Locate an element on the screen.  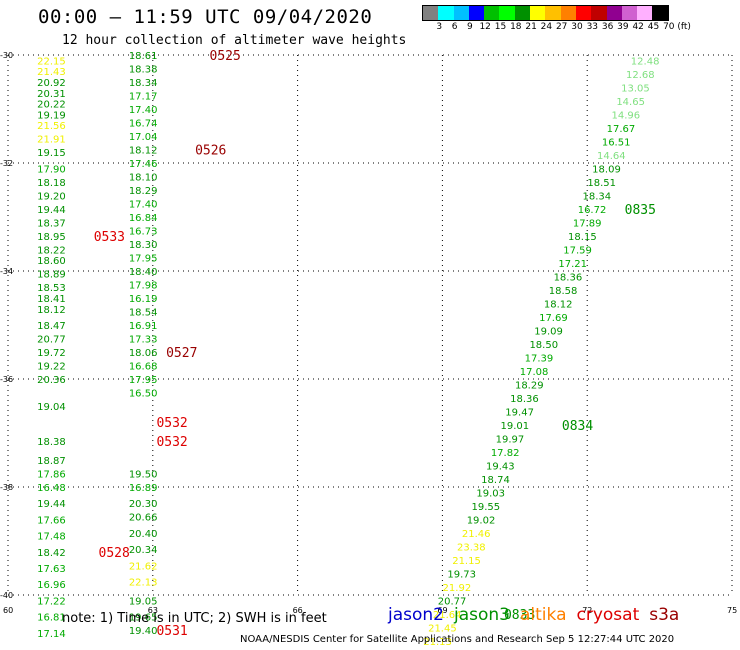
swh-value: 18.09 is located at coordinates (606, 169).